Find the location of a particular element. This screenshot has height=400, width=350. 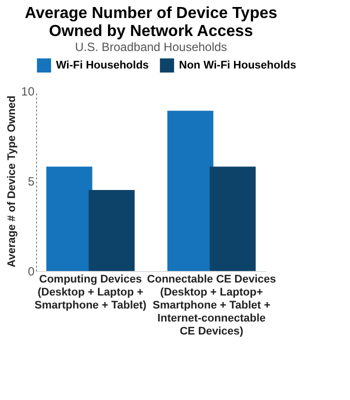

chart-title: Average Number of Device Types Owned by Network Access is located at coordinates (151, 22).